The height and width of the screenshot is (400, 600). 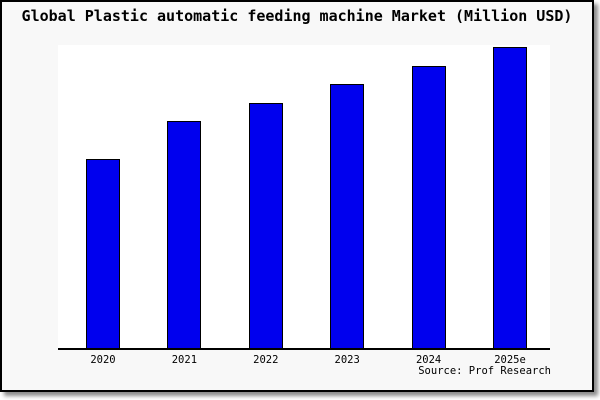 I want to click on x-tick-label-2025e: 2025e, so click(x=510, y=360).